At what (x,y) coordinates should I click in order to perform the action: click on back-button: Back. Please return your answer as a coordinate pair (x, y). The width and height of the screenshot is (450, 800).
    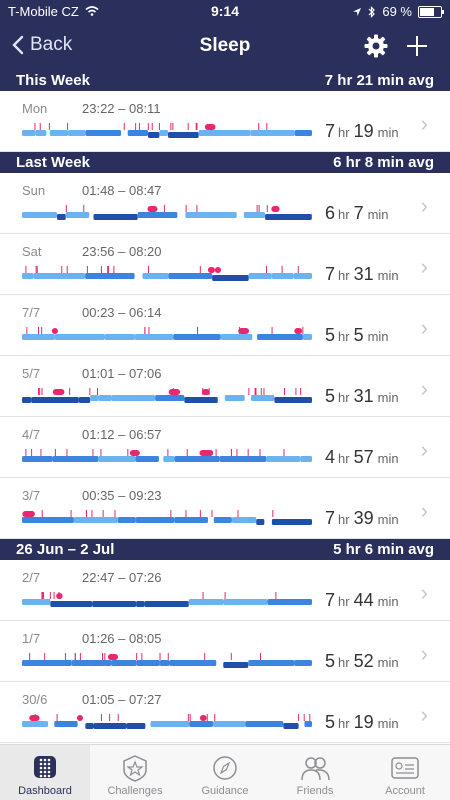
    Looking at the image, I should click on (42, 45).